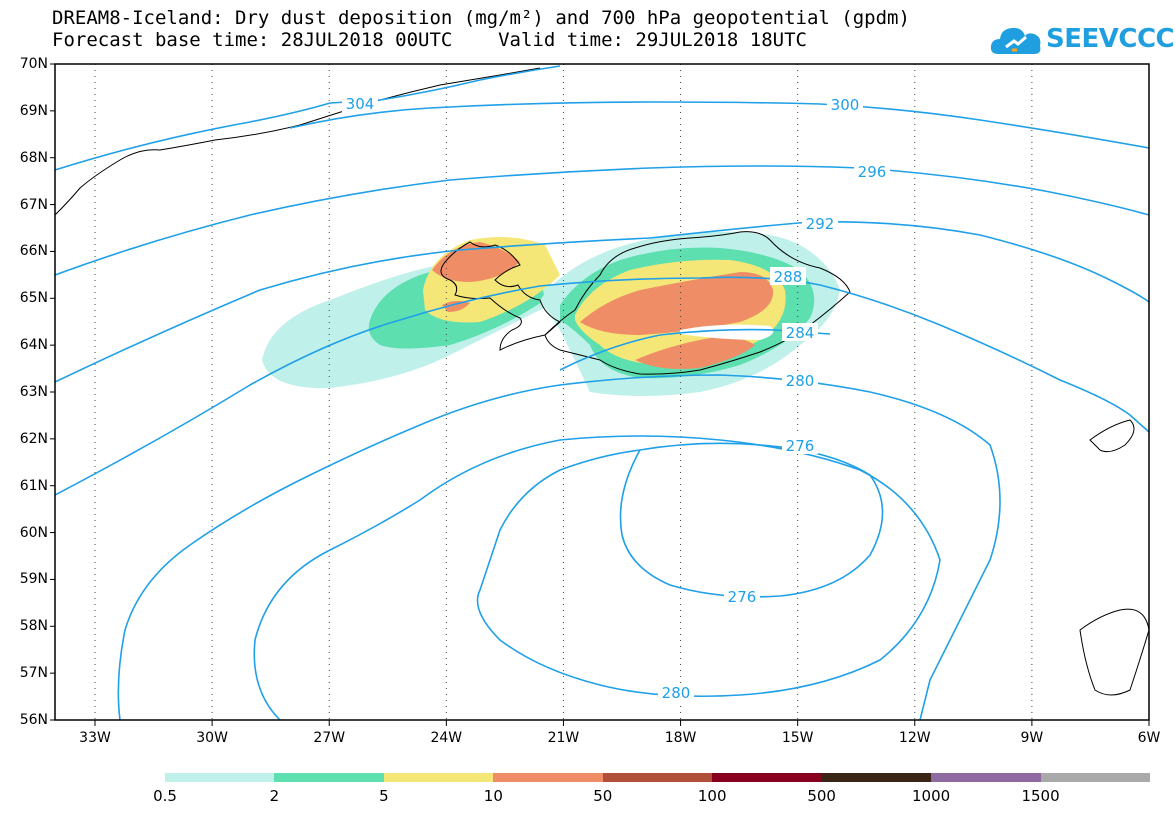 This screenshot has width=1175, height=815. I want to click on logo-text: SEEVCCC, so click(1110, 39).